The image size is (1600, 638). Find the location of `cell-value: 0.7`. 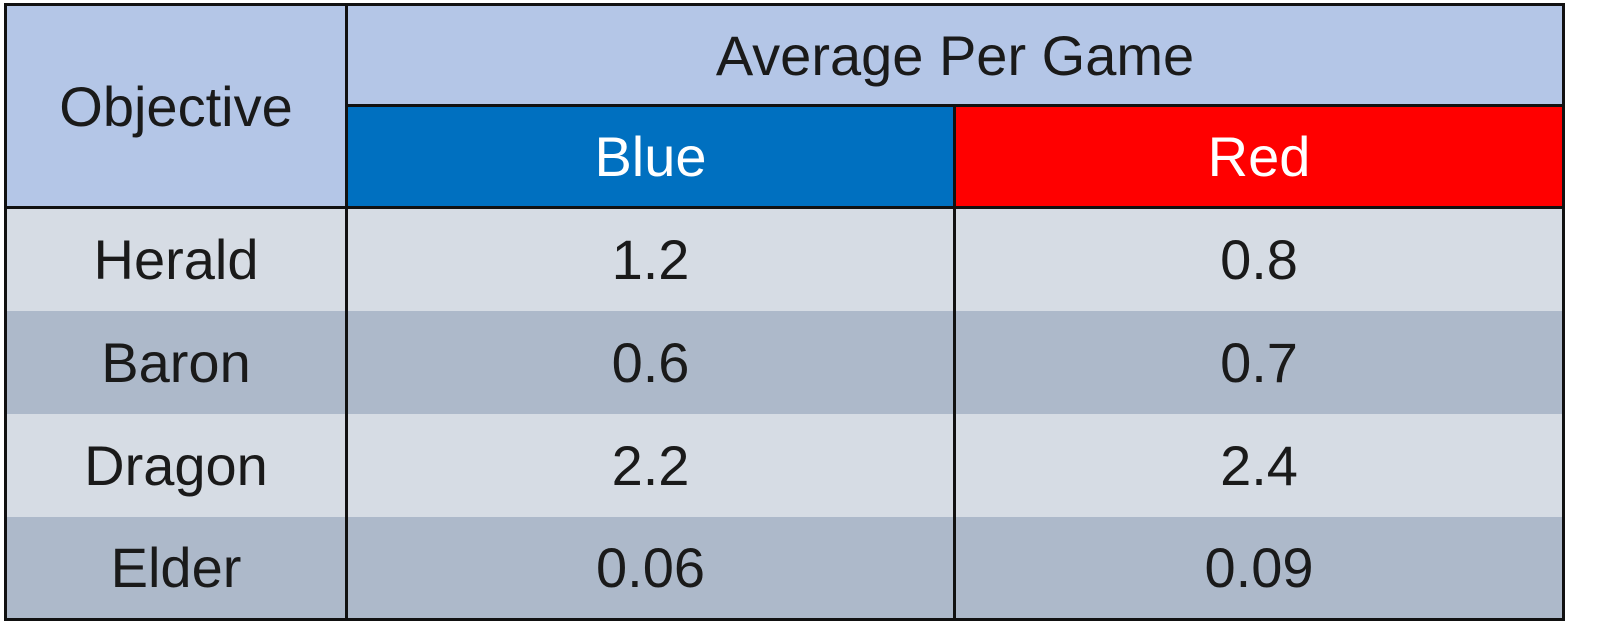

cell-value: 0.7 is located at coordinates (1259, 362).